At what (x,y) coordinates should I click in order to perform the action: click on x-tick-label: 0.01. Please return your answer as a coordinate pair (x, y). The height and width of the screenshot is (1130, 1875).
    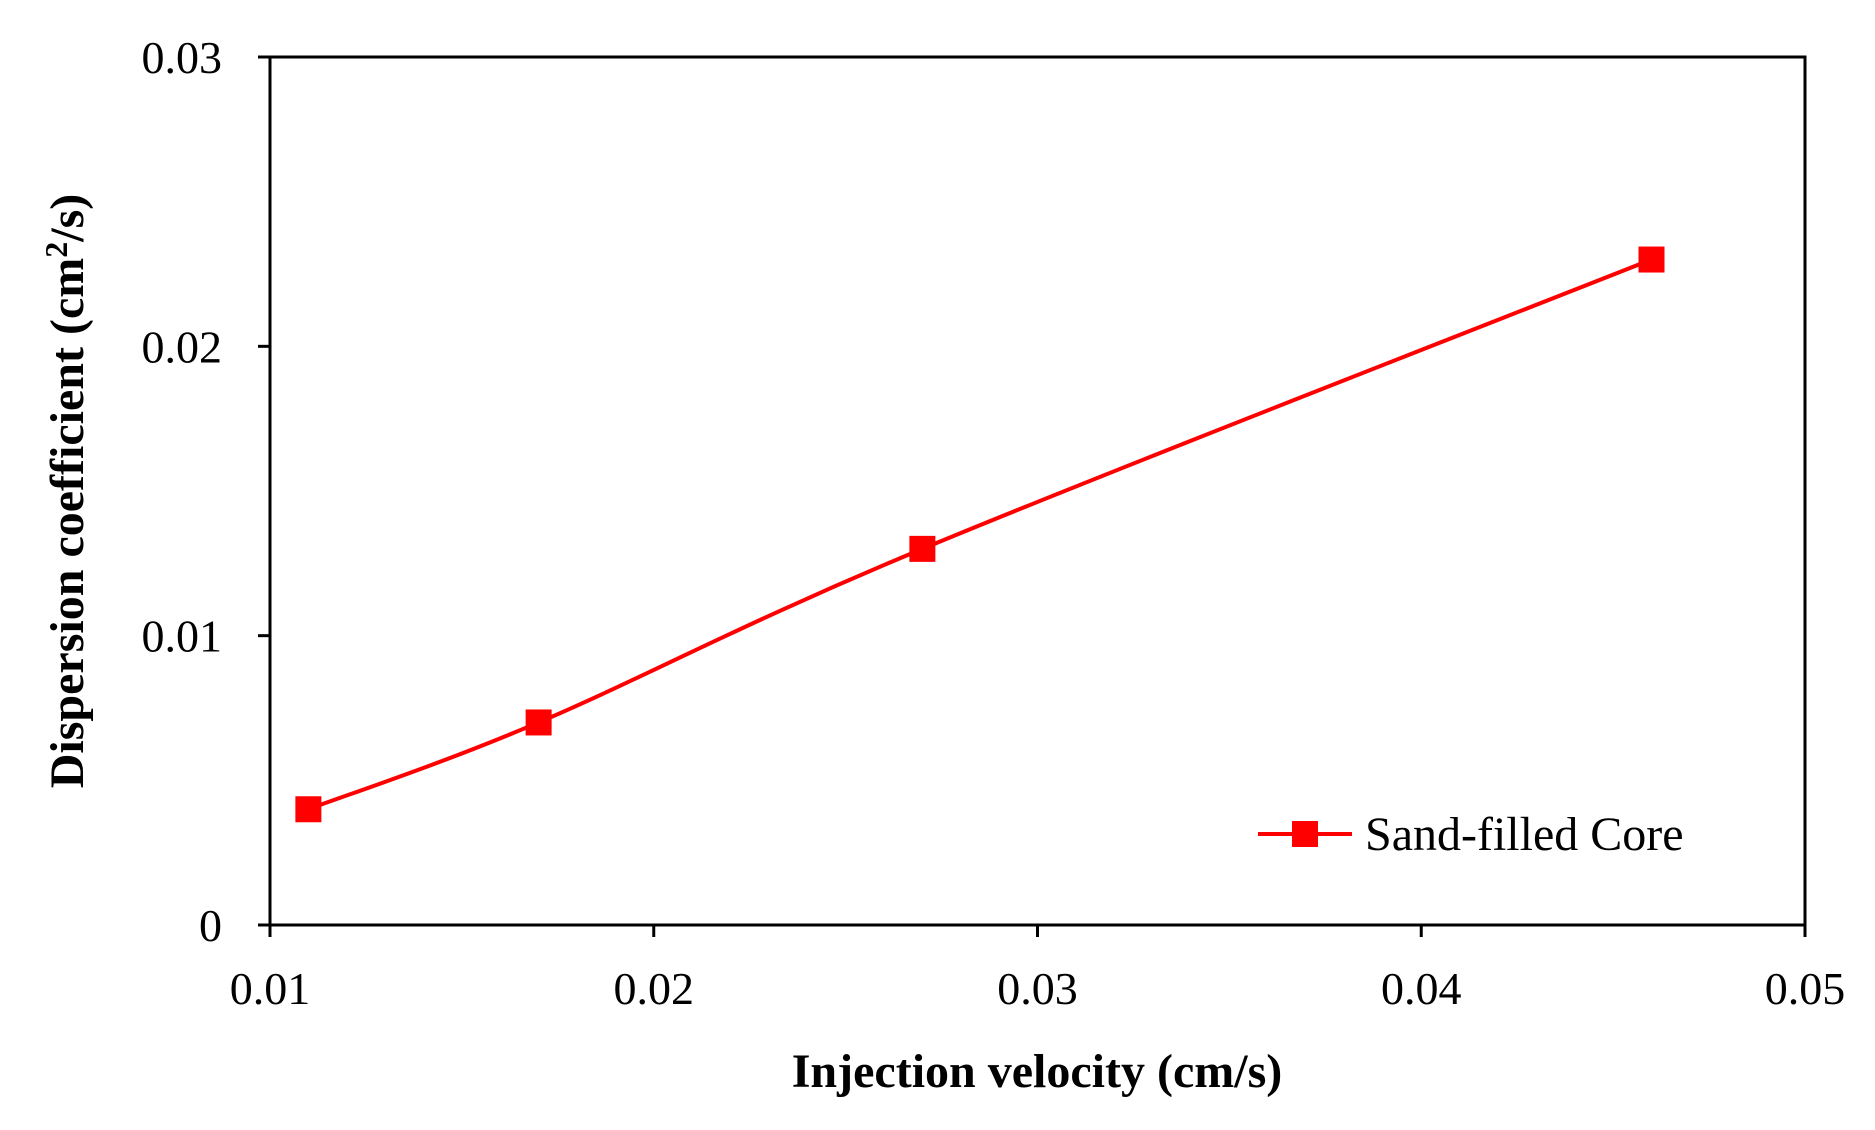
    Looking at the image, I should click on (270, 988).